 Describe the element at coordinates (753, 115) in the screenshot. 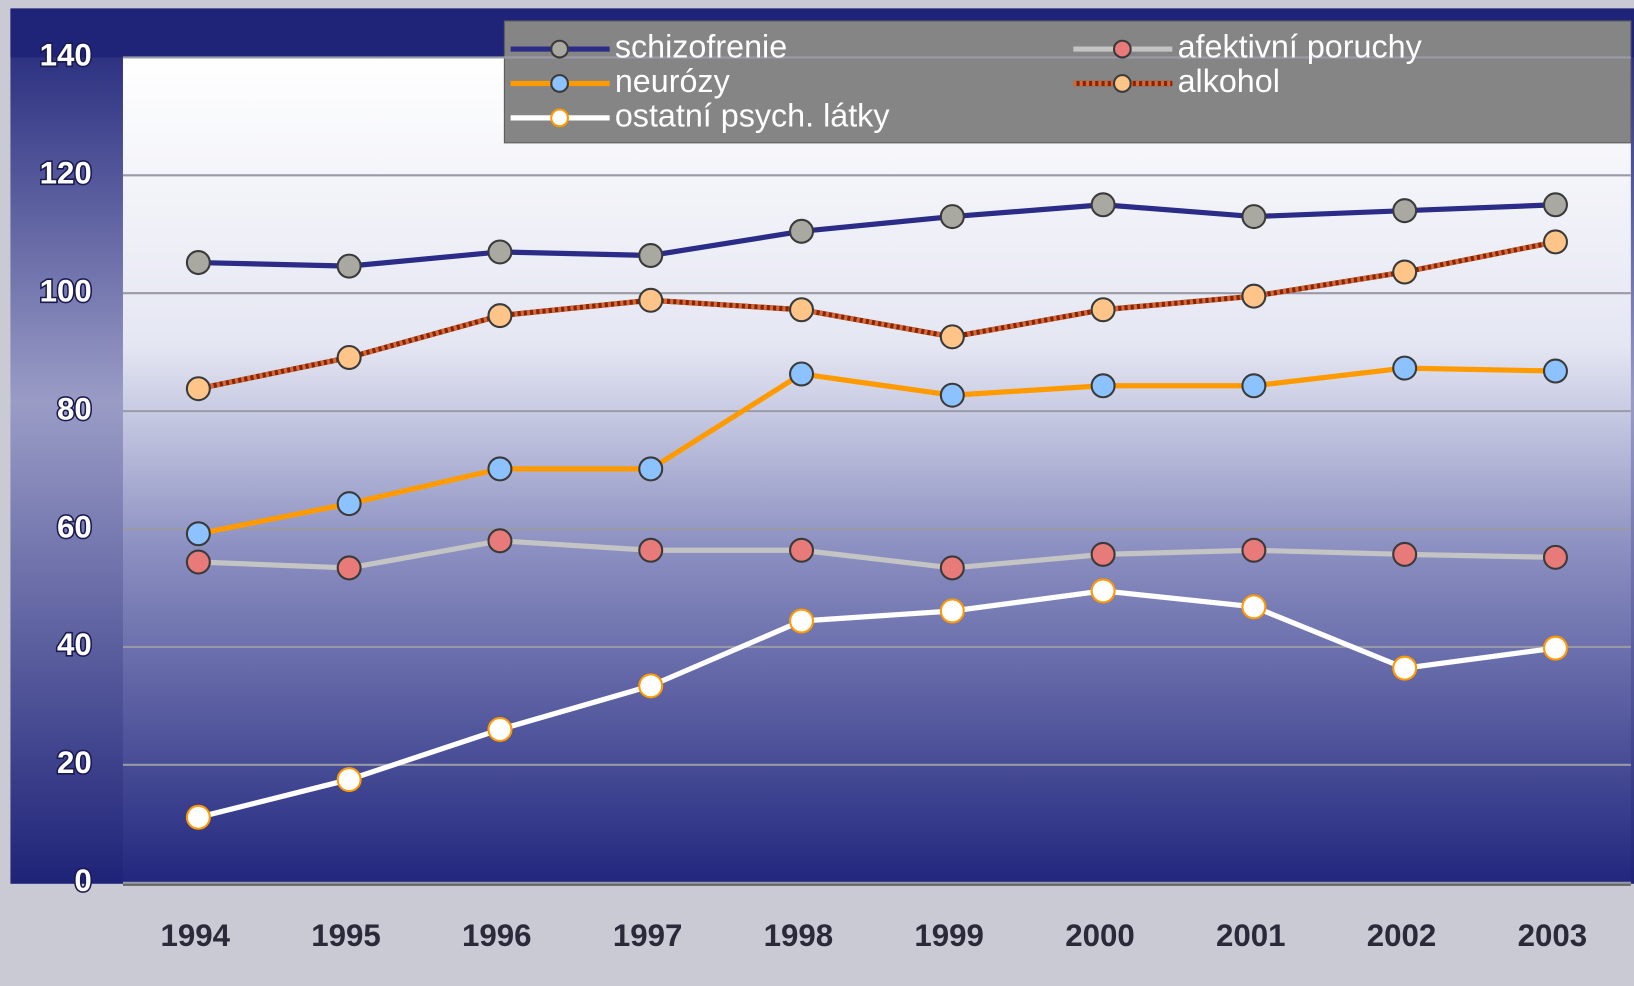

I see `legend-label: ostatní psych. látky` at that location.